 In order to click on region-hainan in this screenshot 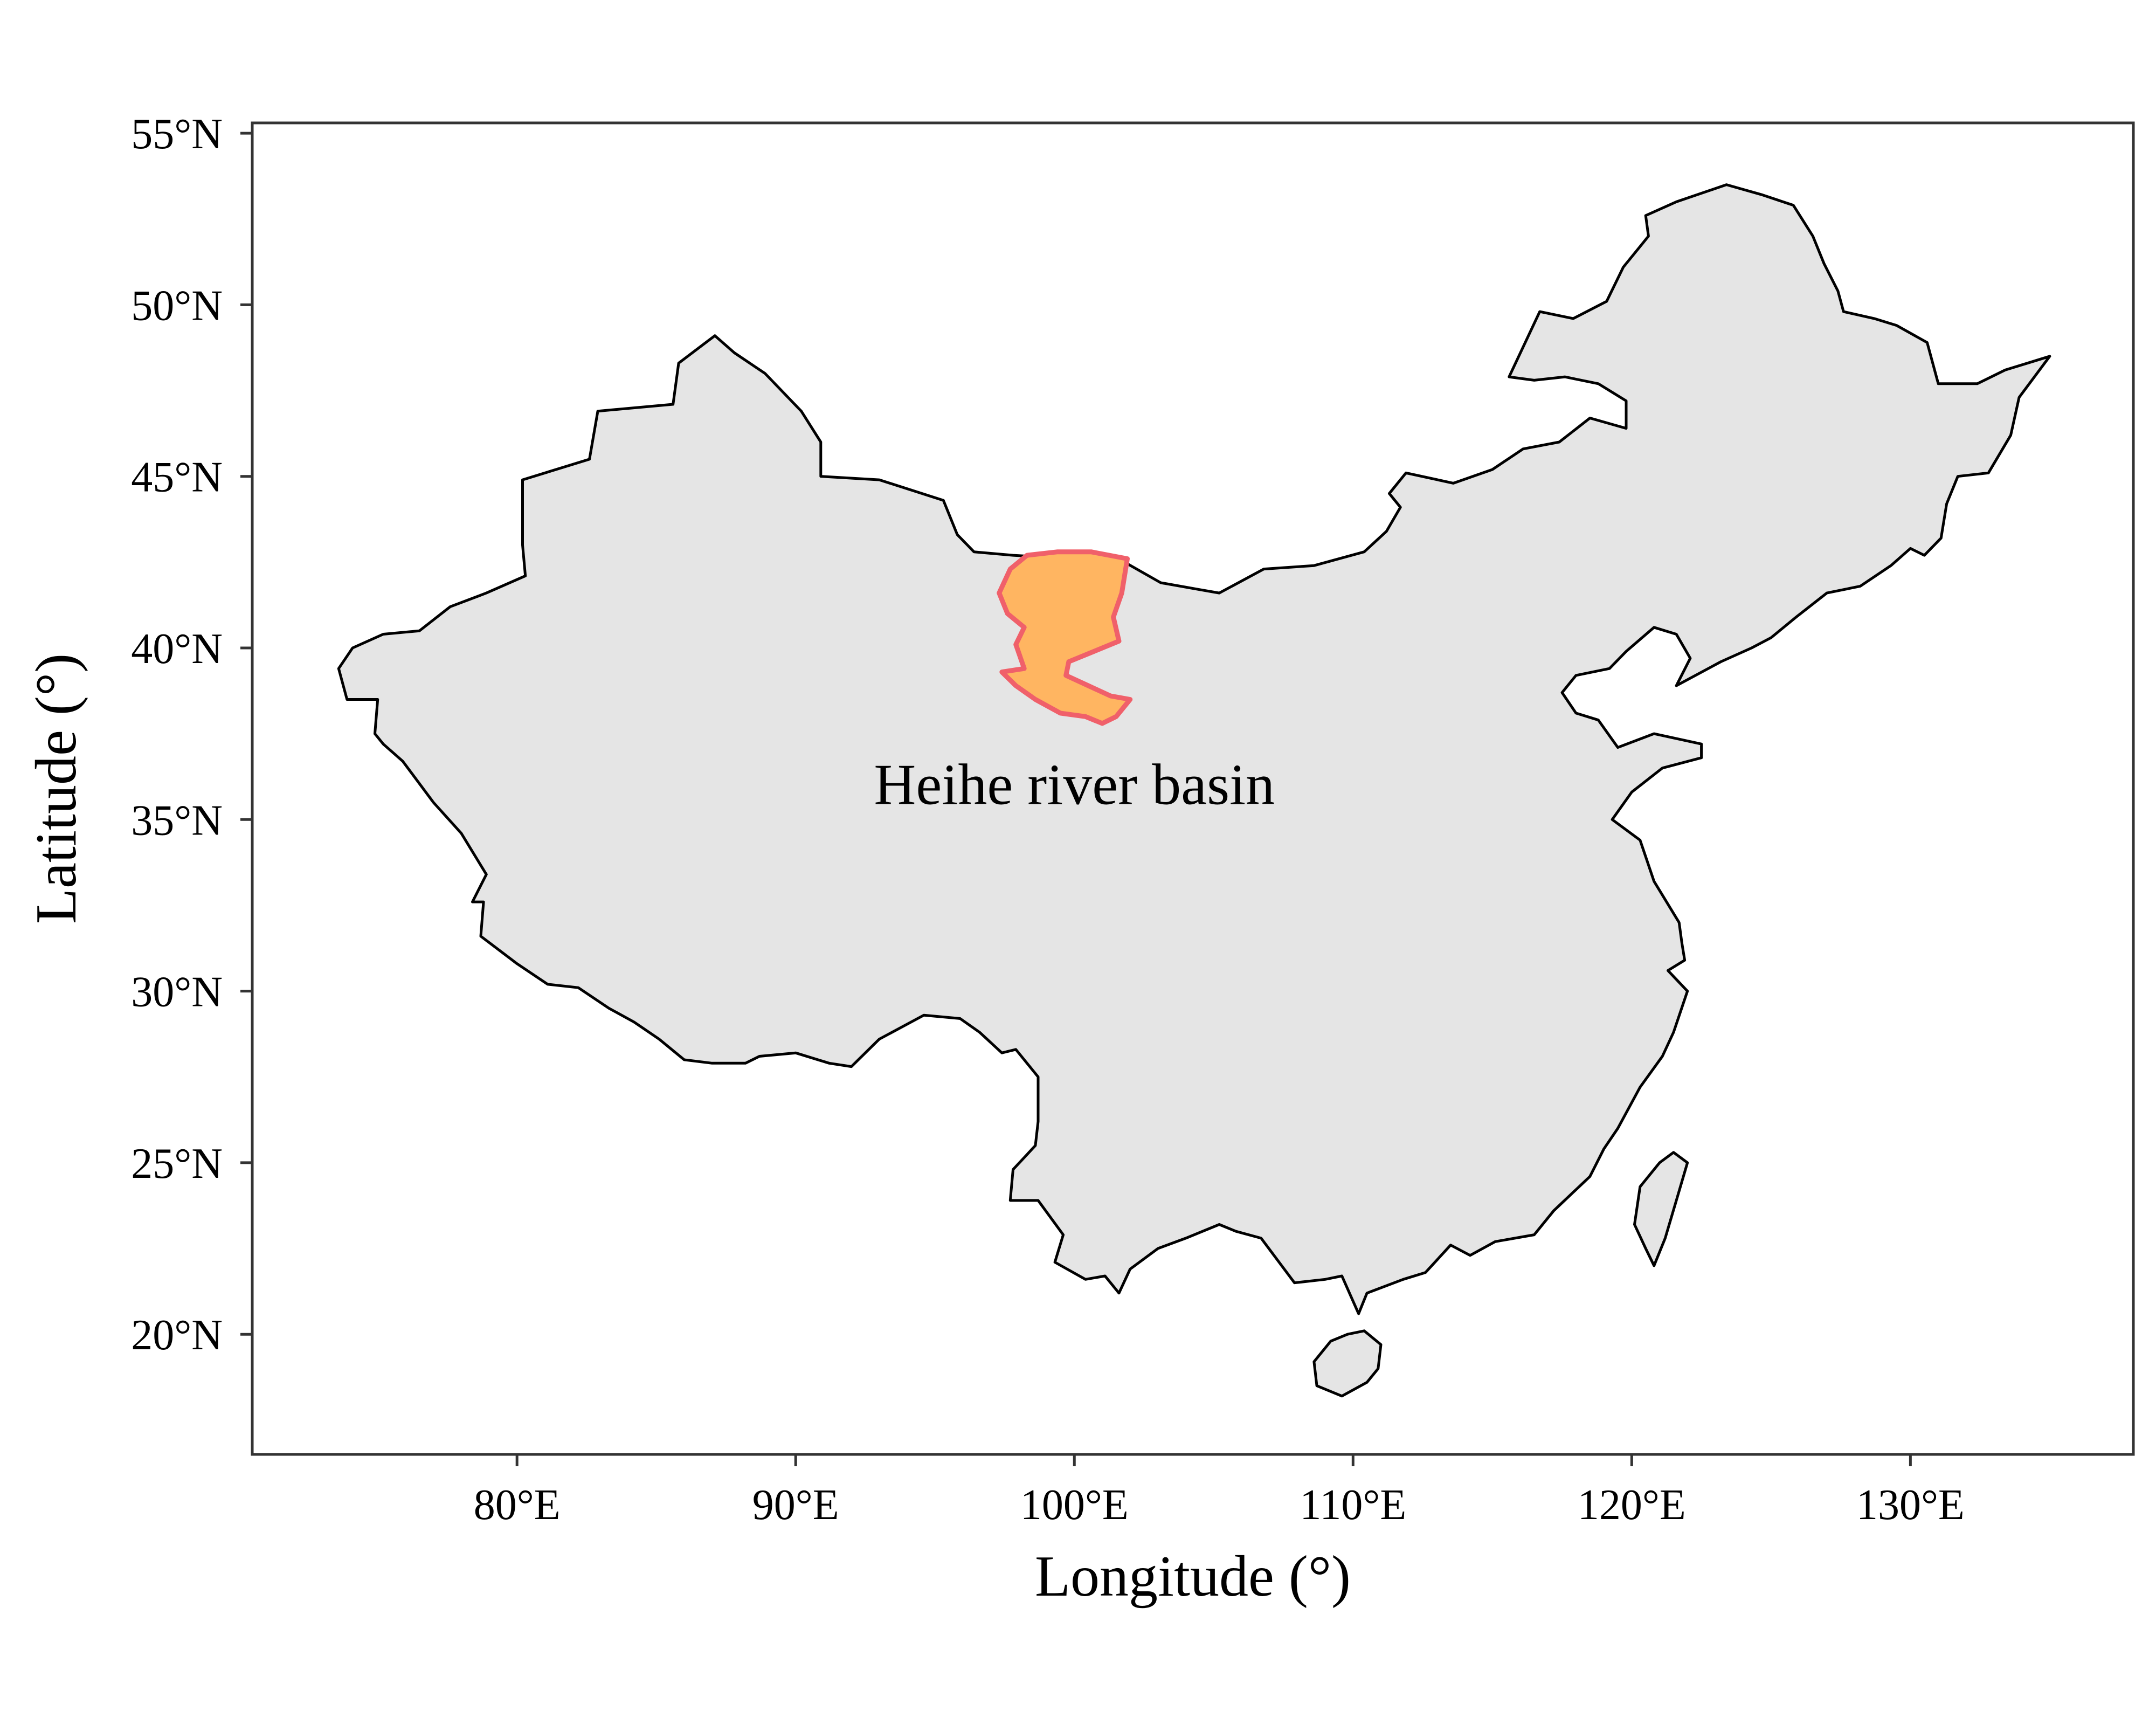, I will do `click(1347, 1363)`.